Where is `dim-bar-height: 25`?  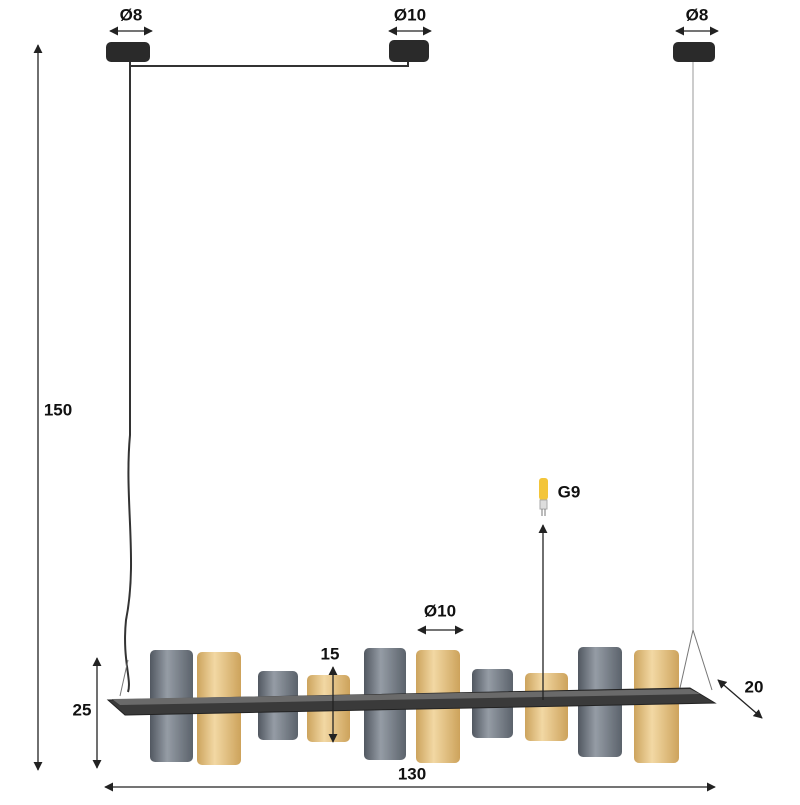
dim-bar-height: 25 is located at coordinates (82, 709).